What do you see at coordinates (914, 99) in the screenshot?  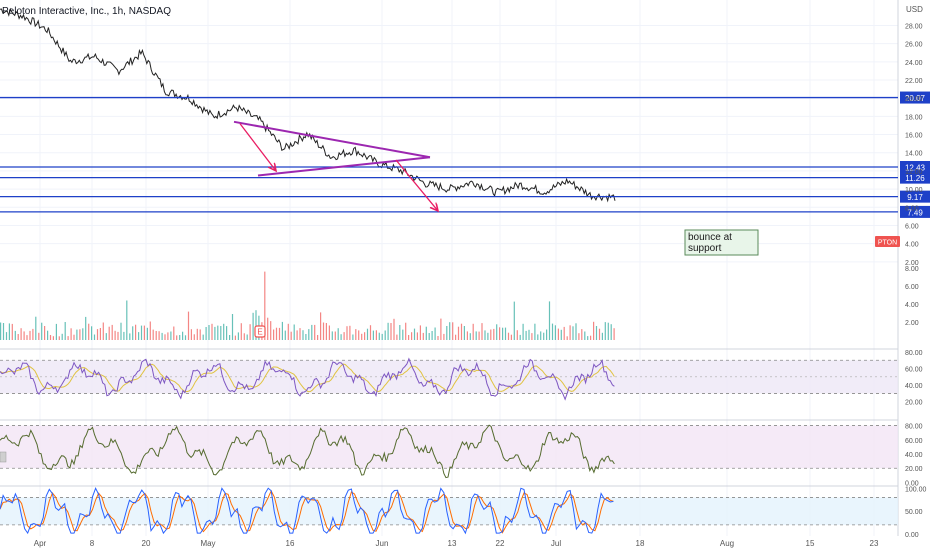 I see `price-tick-9: 20.00` at bounding box center [914, 99].